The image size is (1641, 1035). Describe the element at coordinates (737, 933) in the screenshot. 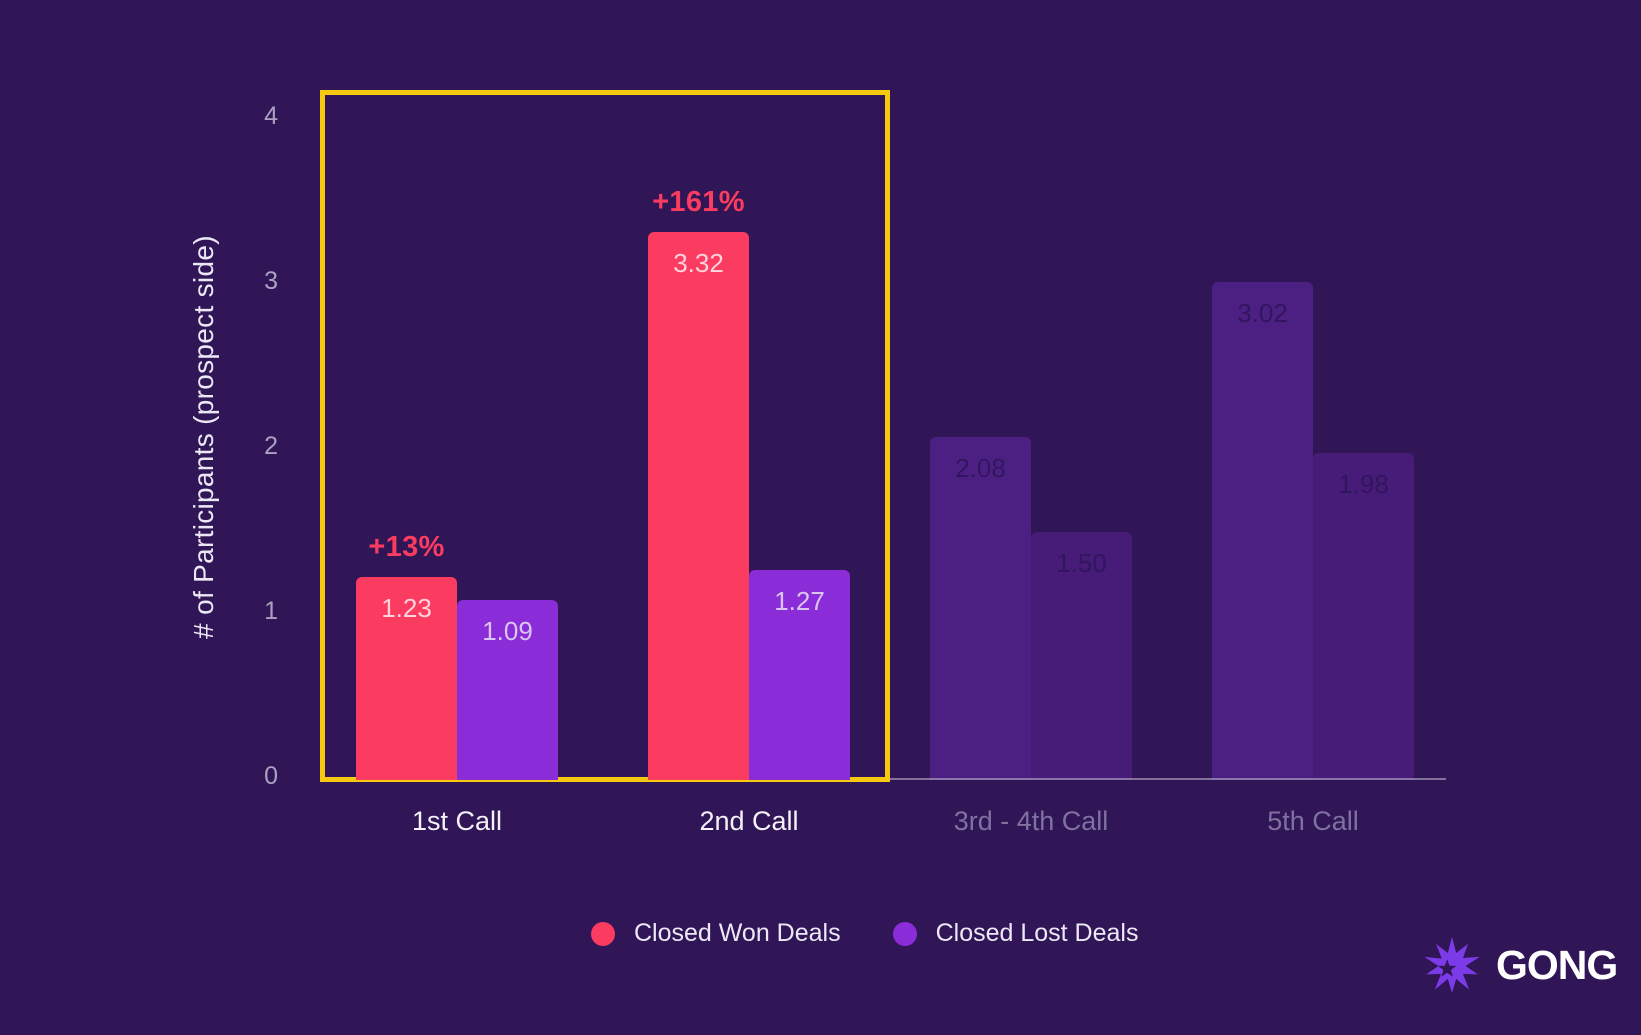

I see `legend-label: Closed Won Deals` at that location.